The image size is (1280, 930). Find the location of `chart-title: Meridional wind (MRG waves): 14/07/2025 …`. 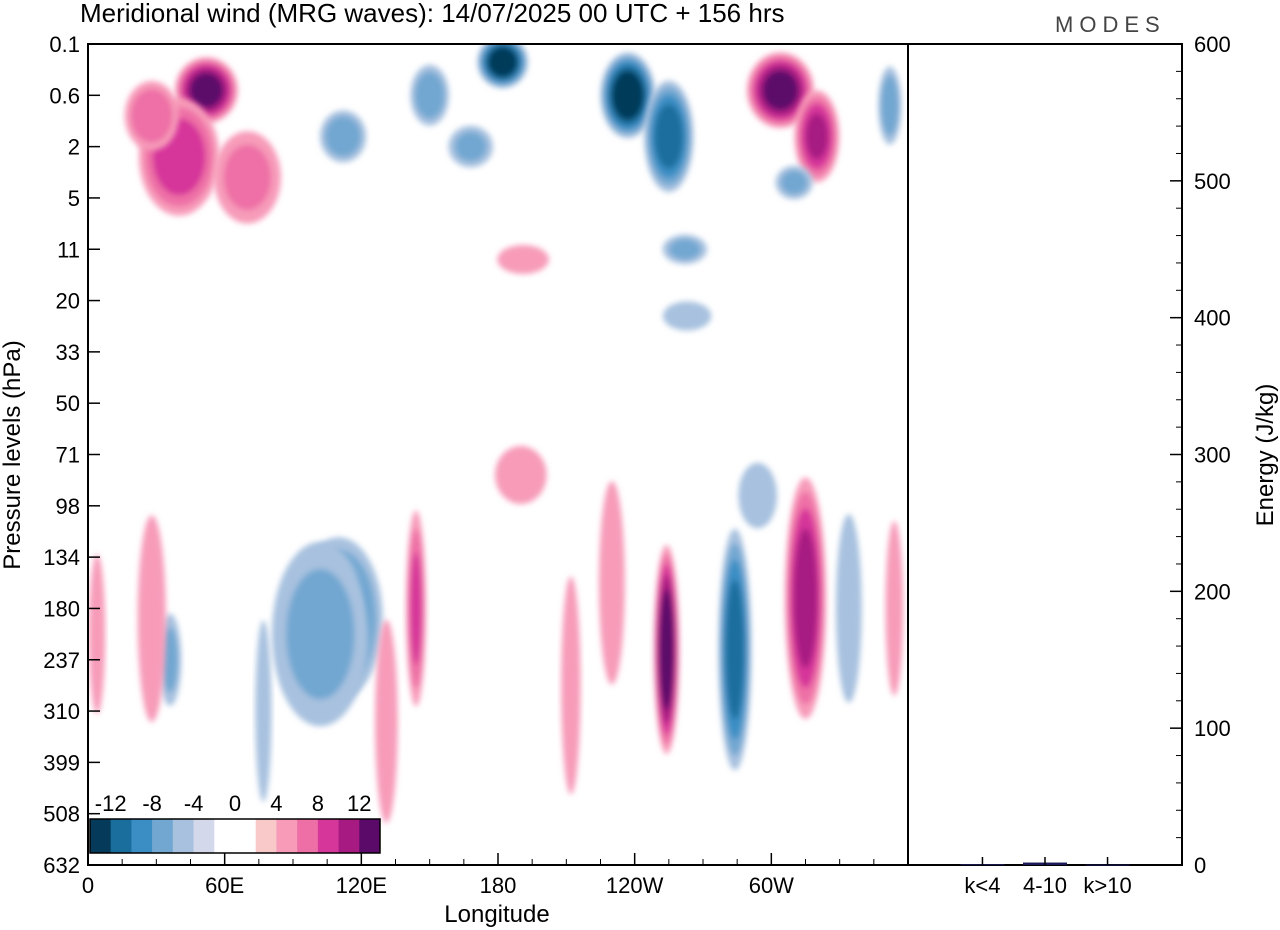

chart-title: Meridional wind (MRG waves): 14/07/2025 … is located at coordinates (432, 14).